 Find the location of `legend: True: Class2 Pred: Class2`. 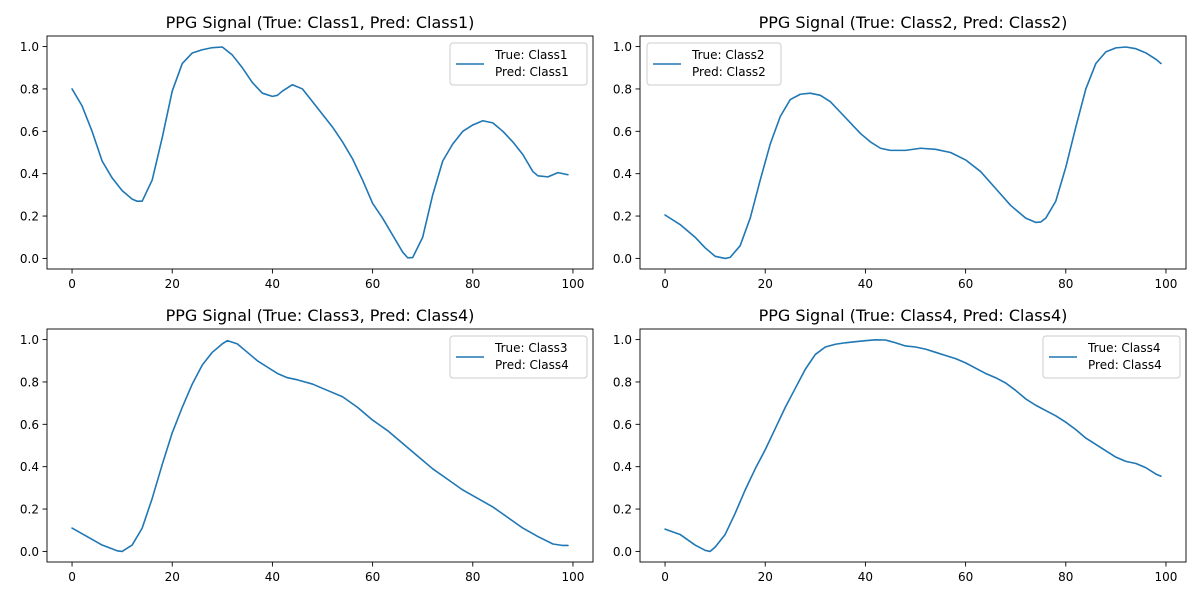

legend: True: Class2 Pred: Class2 is located at coordinates (714, 64).